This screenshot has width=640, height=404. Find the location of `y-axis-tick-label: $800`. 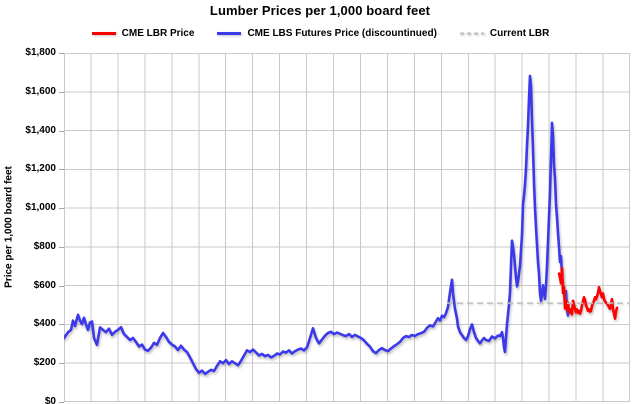

y-axis-tick-label: $800 is located at coordinates (44, 246).